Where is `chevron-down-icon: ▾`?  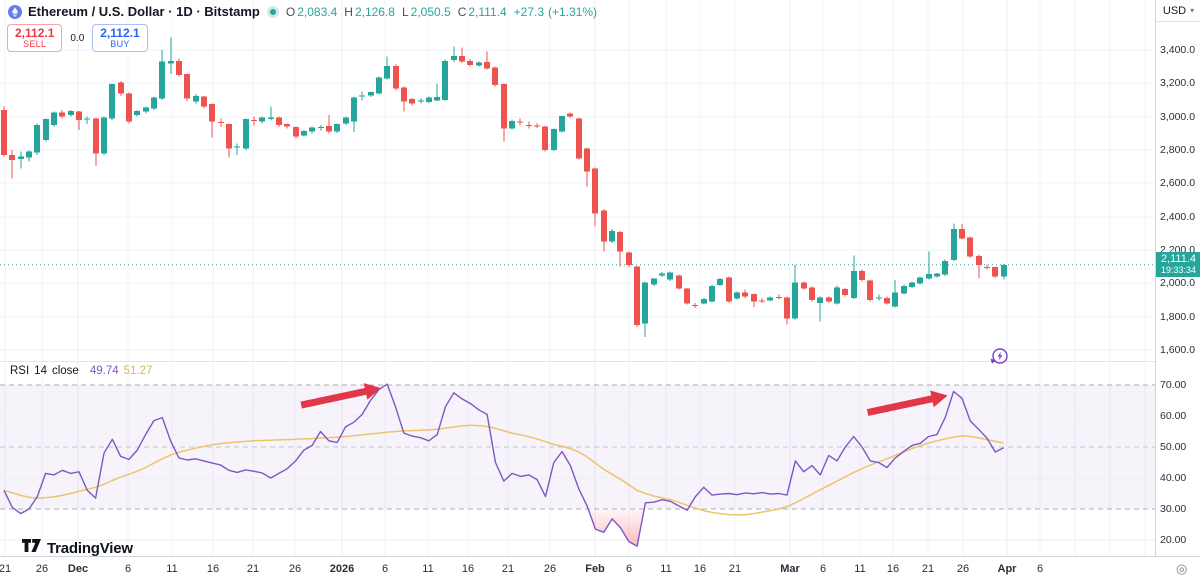 chevron-down-icon: ▾ is located at coordinates (1192, 10).